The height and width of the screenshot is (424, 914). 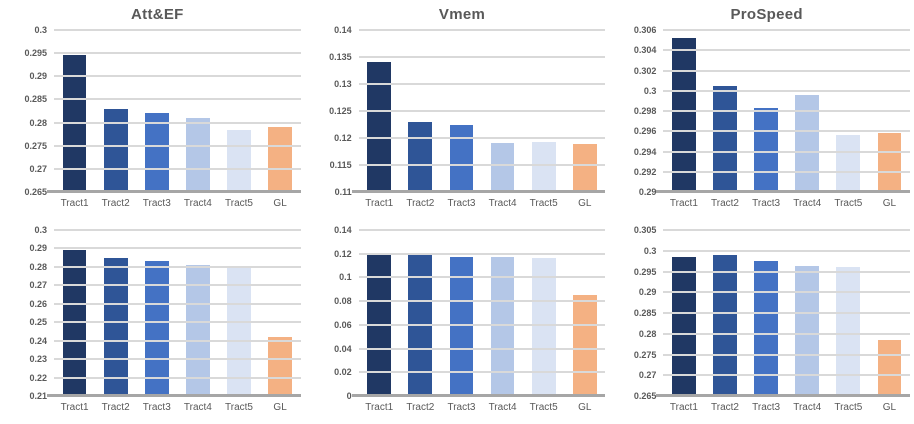 What do you see at coordinates (645, 111) in the screenshot?
I see `y-tick-label: 0.298` at bounding box center [645, 111].